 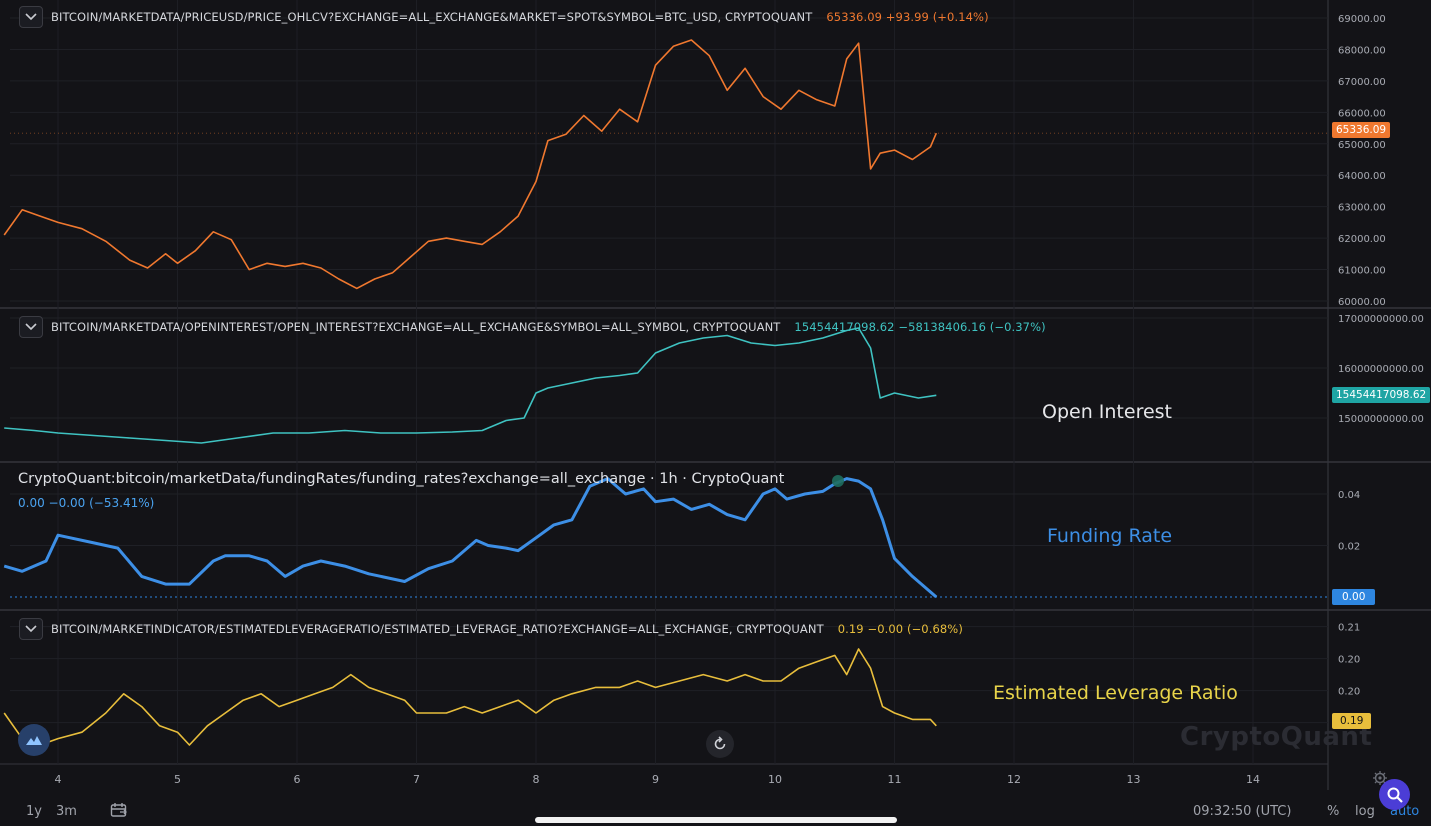 I want to click on y-tick-label: 16000000000.00, so click(x=1381, y=369).